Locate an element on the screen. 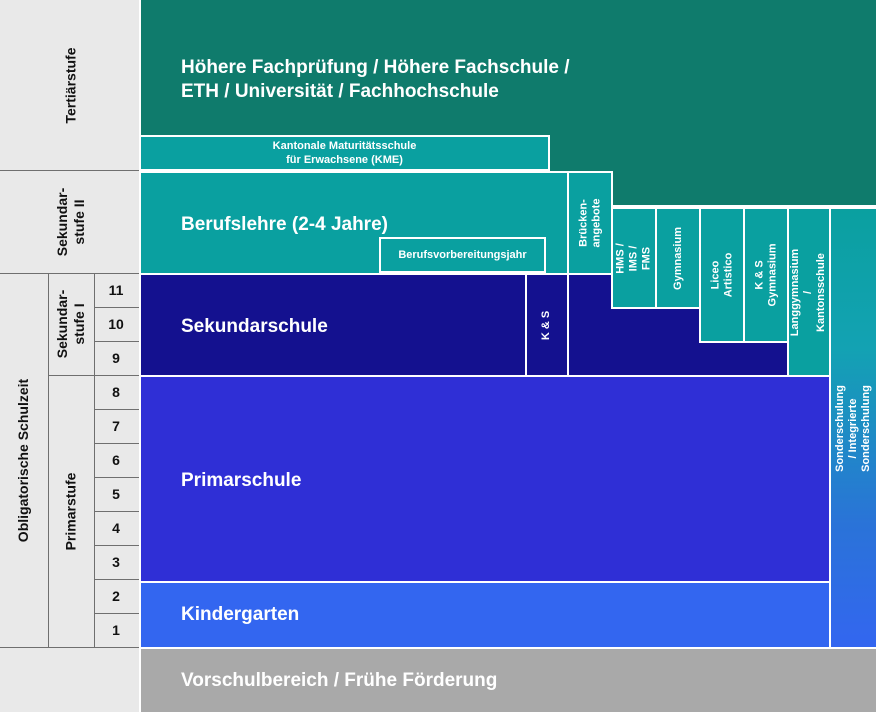  berufslehre-label: Berufslehre (2-4 Jahre) is located at coordinates (284, 224).